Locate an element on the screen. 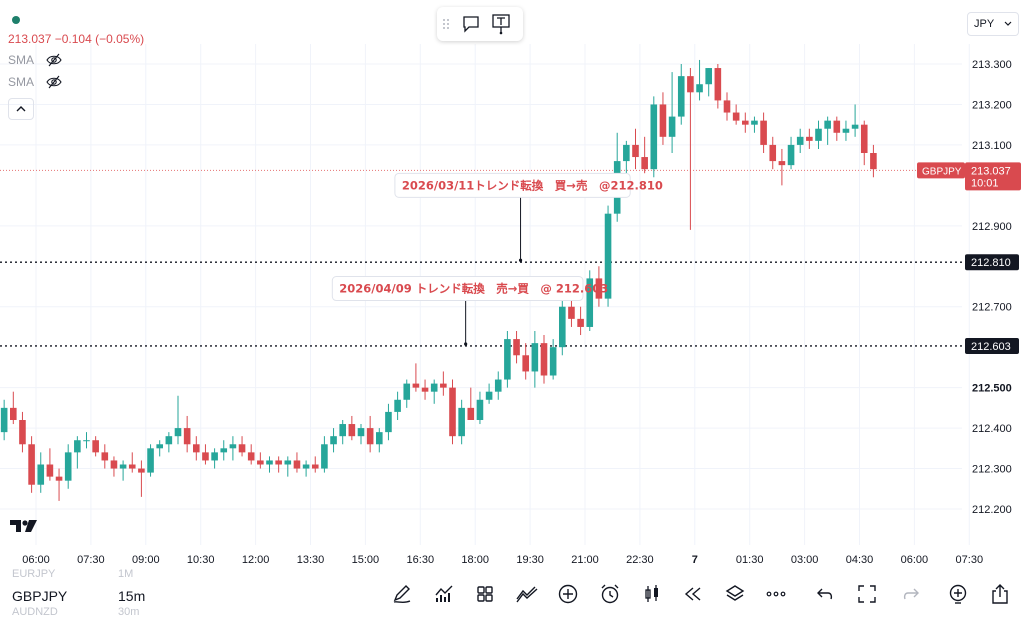  undo-button is located at coordinates (826, 594).